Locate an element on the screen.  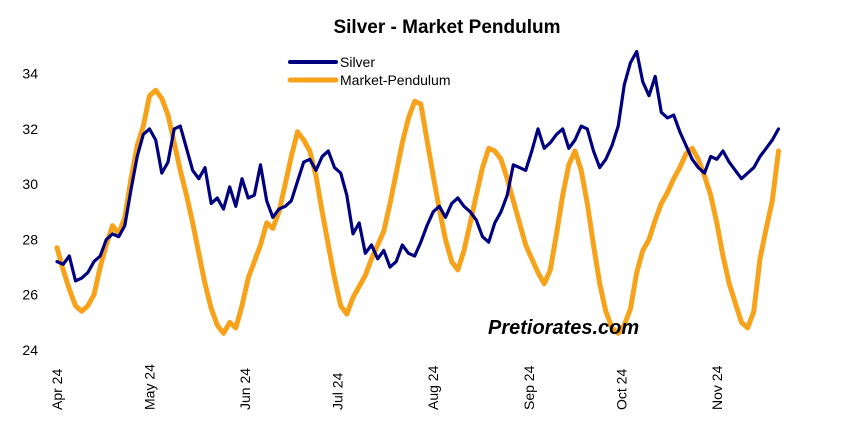
x-tick-label: Nov 24 is located at coordinates (717, 387).